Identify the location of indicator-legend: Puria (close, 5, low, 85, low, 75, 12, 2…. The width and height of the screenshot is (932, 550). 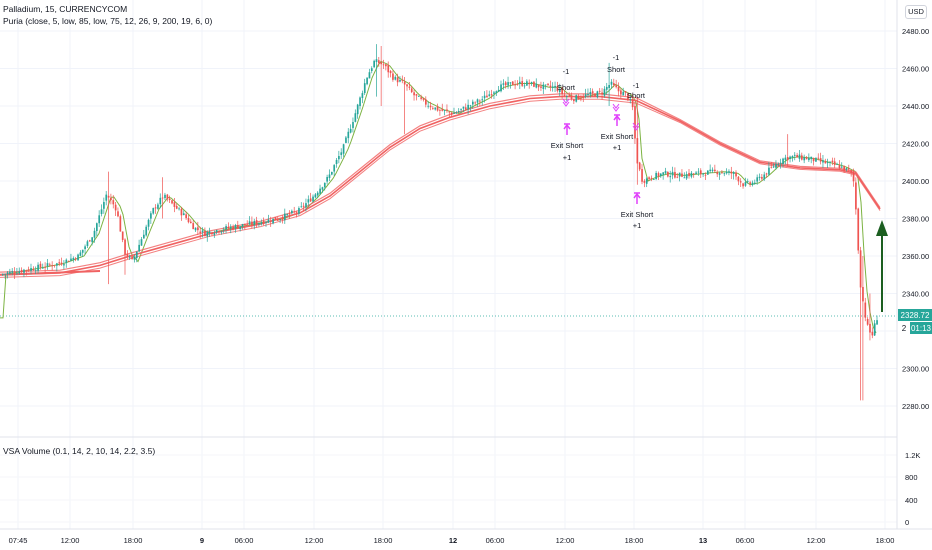
(108, 21).